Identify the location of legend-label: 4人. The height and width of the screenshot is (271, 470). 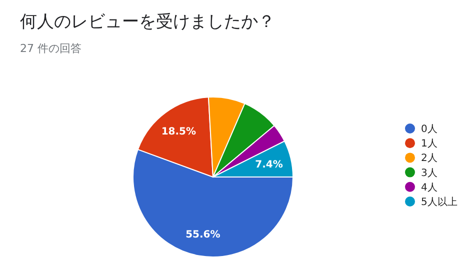
(429, 188).